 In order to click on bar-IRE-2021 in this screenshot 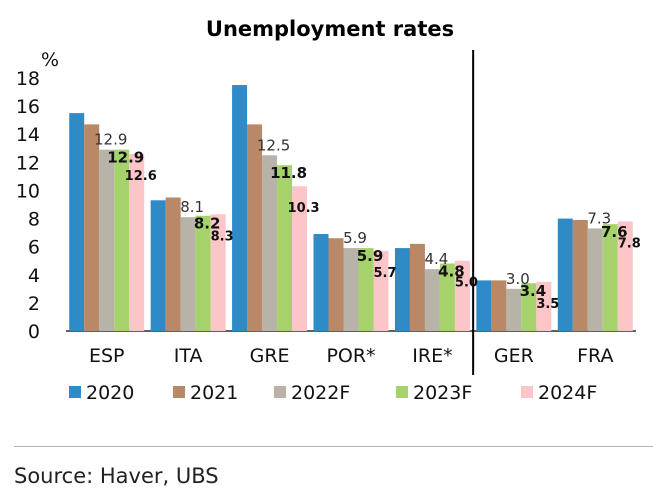, I will do `click(417, 287)`.